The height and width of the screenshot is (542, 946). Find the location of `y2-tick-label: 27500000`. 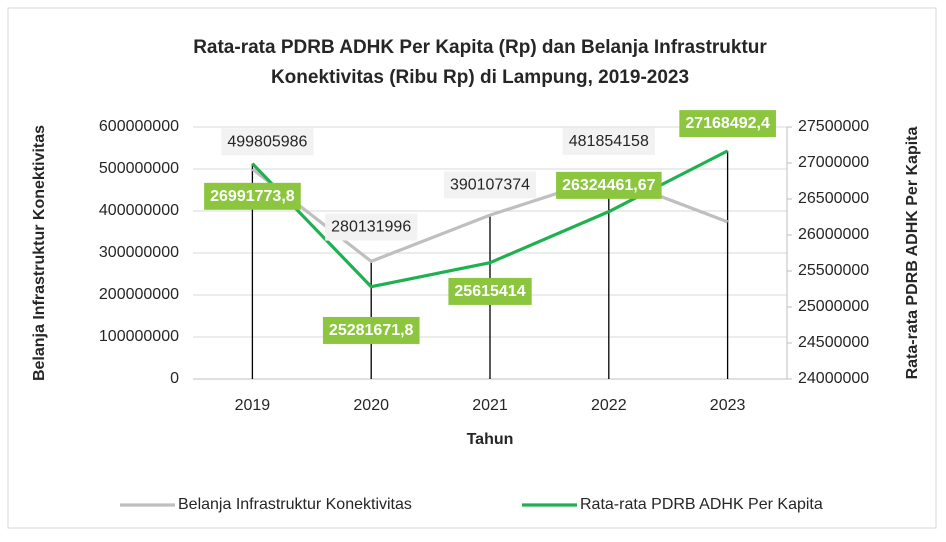

y2-tick-label: 27500000 is located at coordinates (833, 126).